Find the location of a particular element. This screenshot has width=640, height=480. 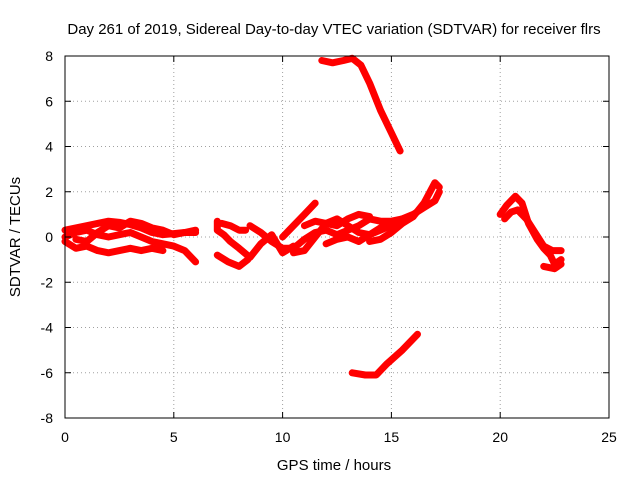

y-tick-label: 8 is located at coordinates (49, 56).